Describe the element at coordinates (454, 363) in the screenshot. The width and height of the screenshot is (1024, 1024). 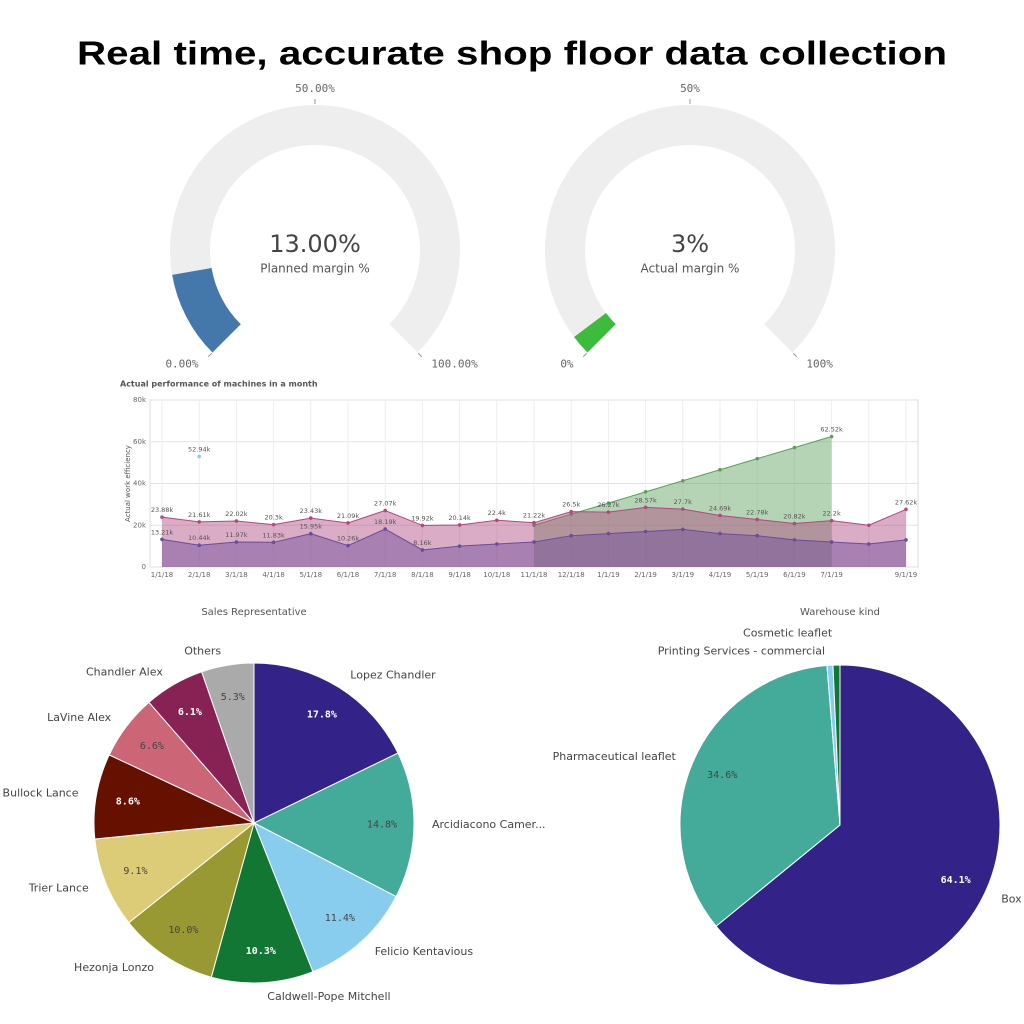
I see `gauge-tick-label: 100.00%` at that location.